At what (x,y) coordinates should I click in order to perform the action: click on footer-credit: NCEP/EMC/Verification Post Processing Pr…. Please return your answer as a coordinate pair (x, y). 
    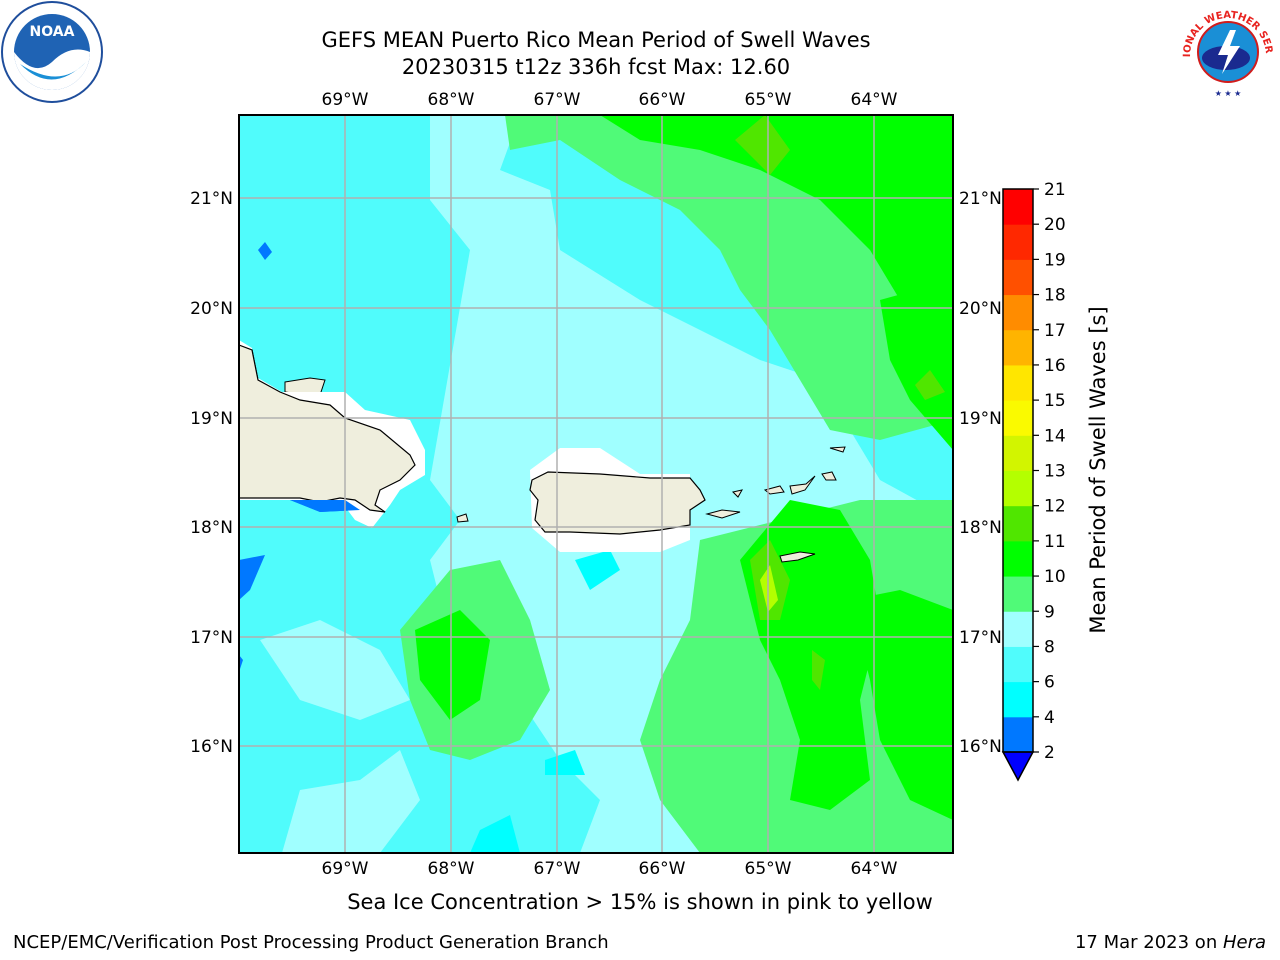
    Looking at the image, I should click on (311, 942).